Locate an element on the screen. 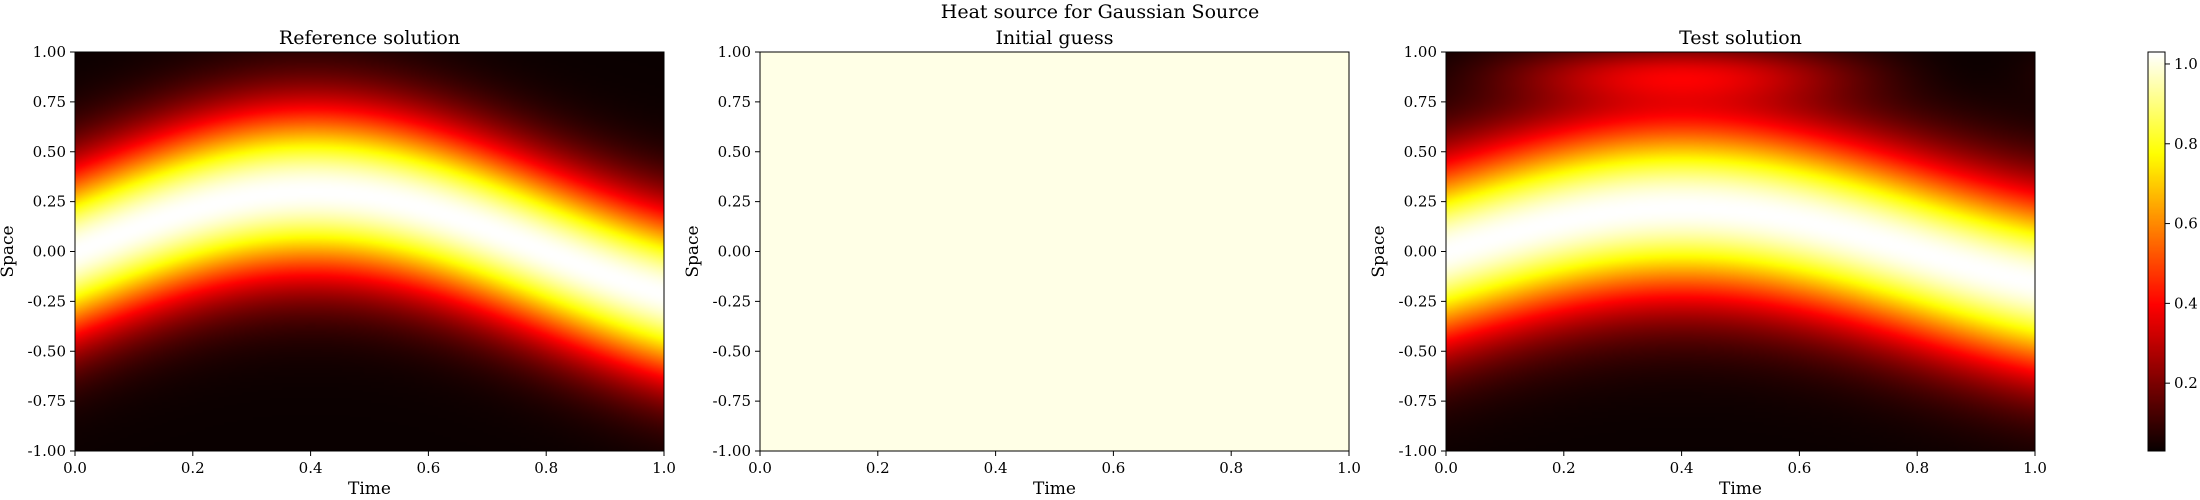  panel-title: Initial guess is located at coordinates (1054, 38).